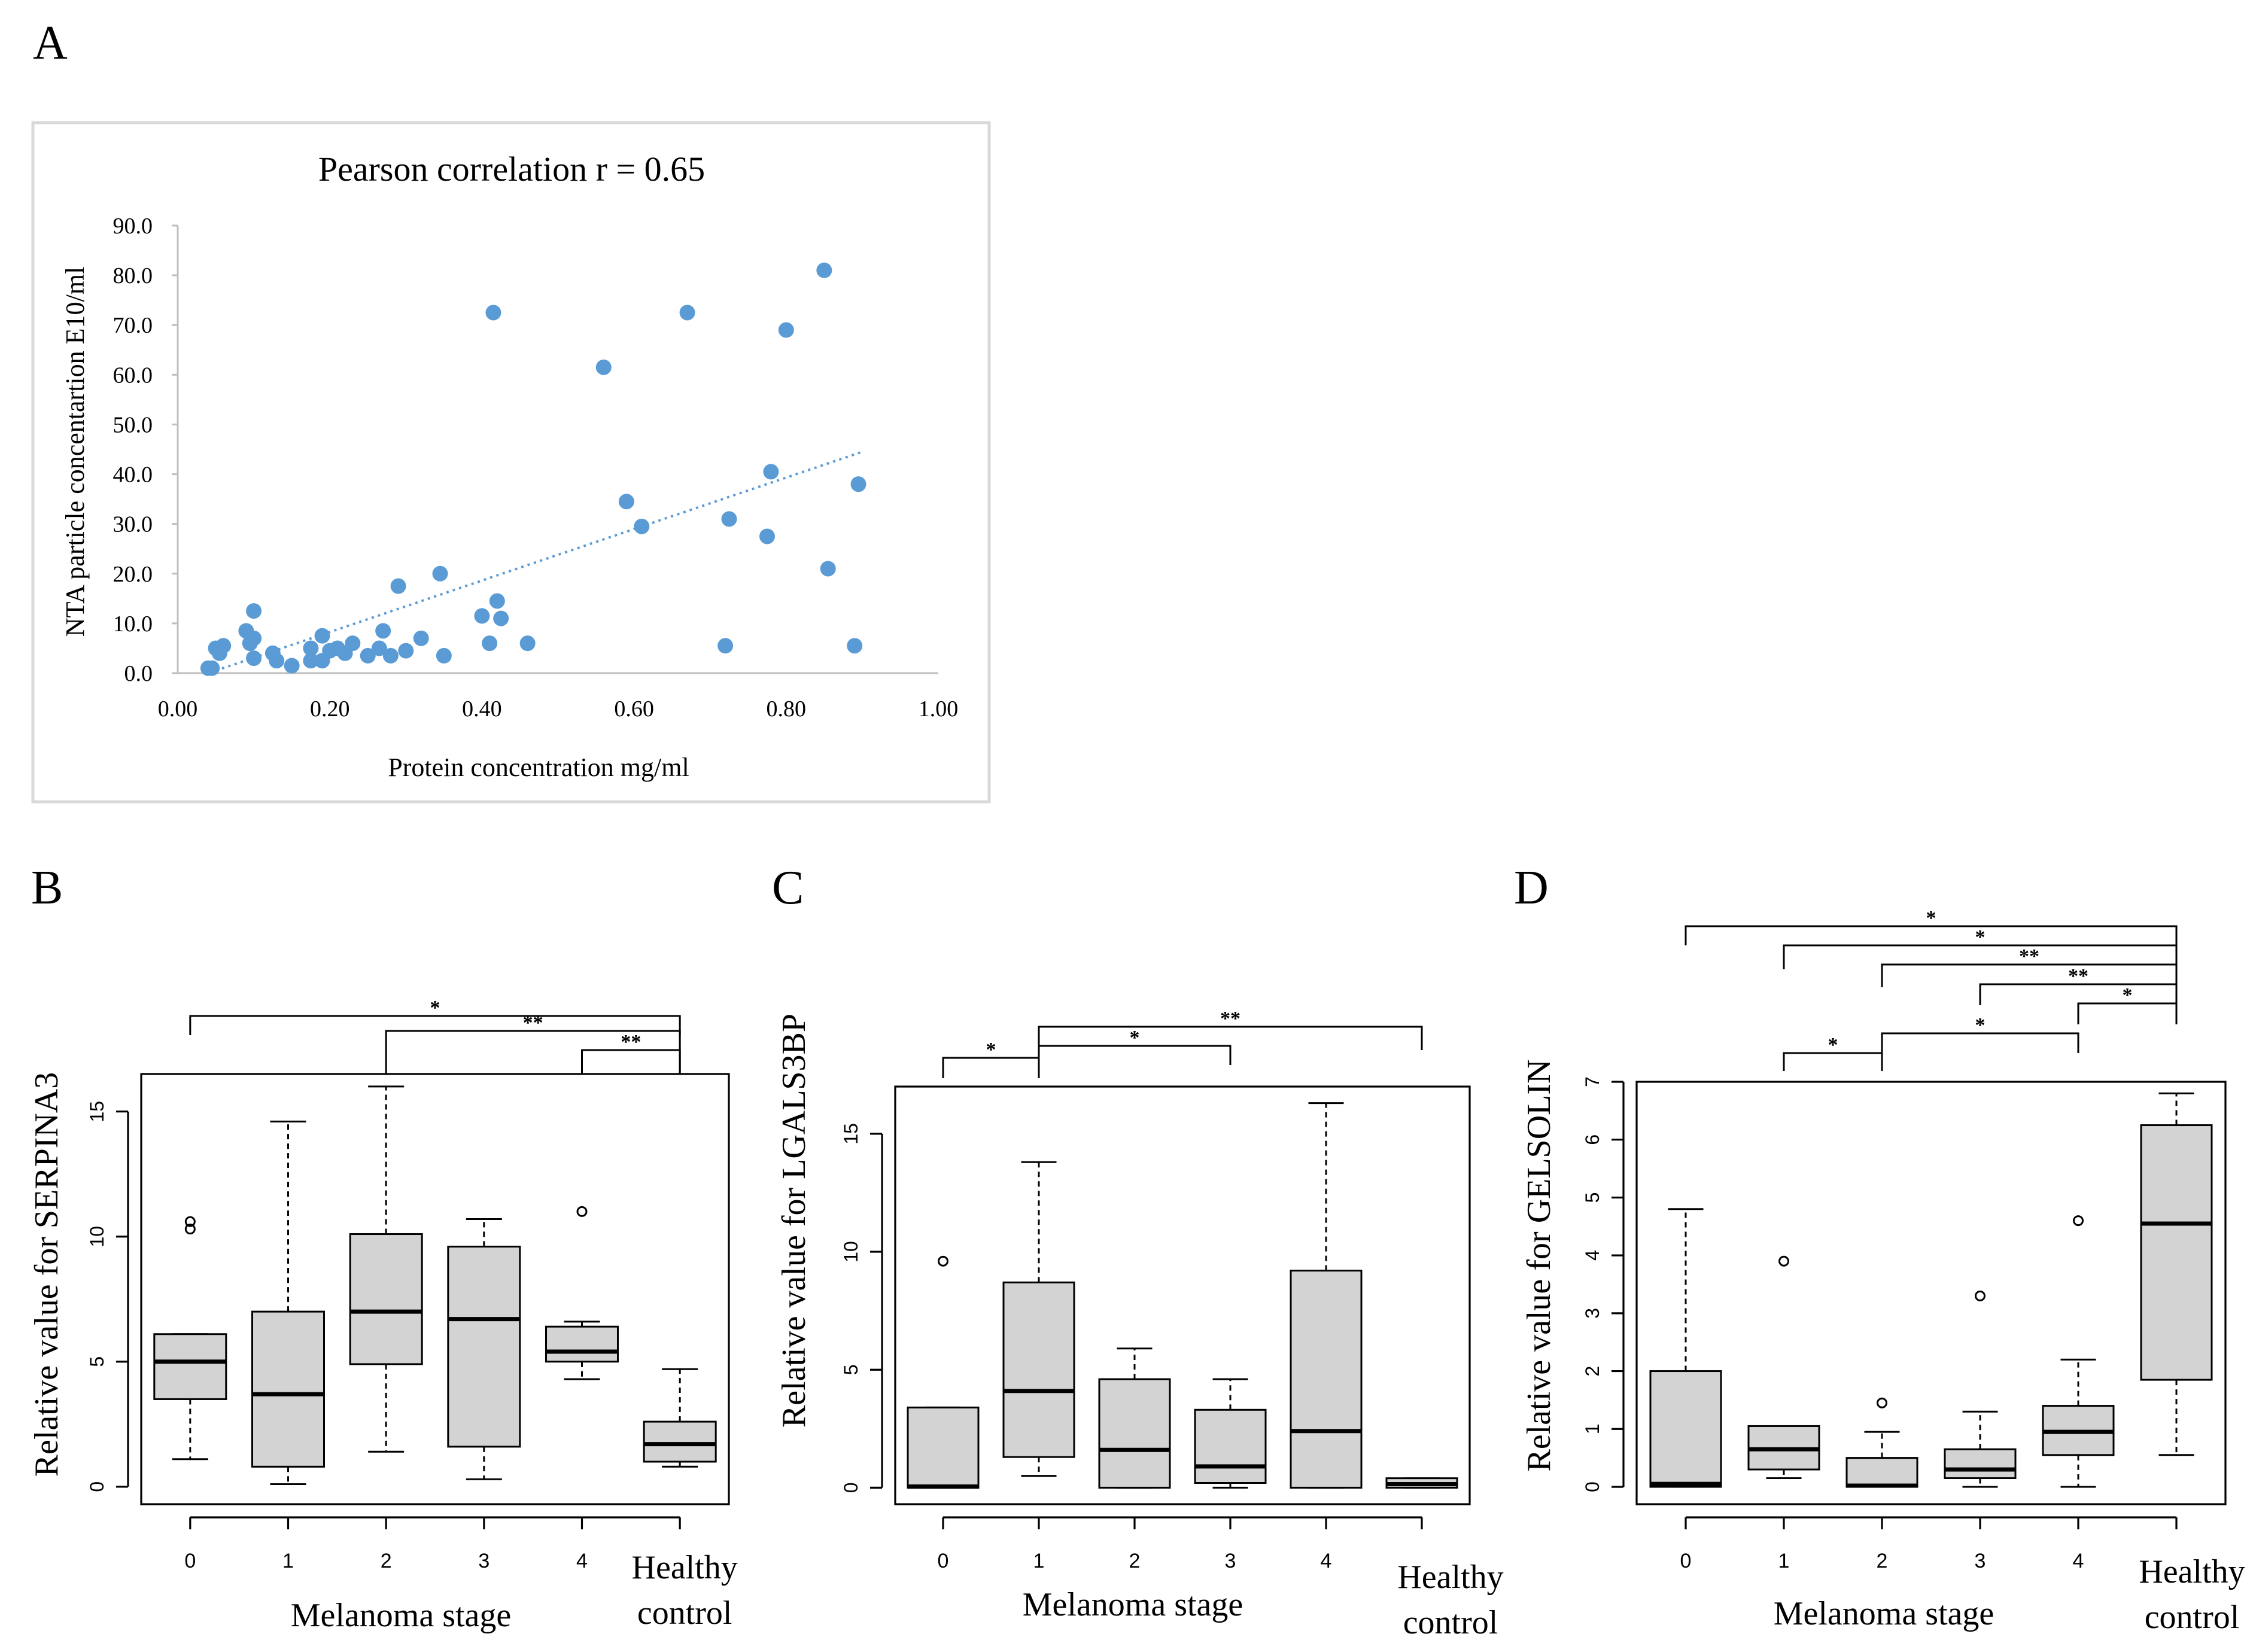 The image size is (2250, 1652). Describe the element at coordinates (939, 709) in the screenshot. I see `x-tick-label: 1.00` at that location.